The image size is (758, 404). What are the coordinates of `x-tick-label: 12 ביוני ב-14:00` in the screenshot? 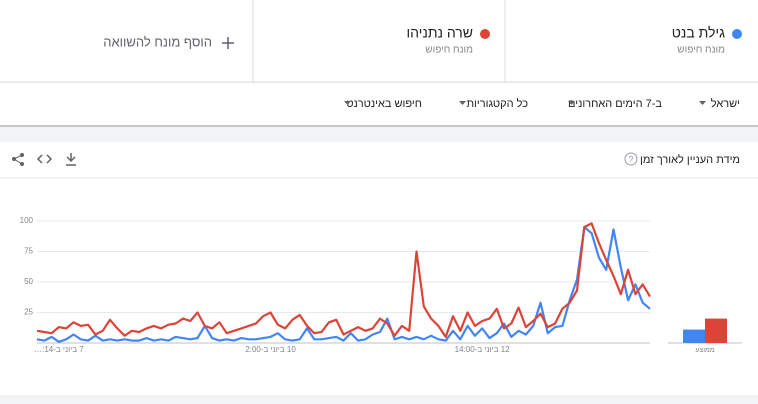 It's located at (483, 349).